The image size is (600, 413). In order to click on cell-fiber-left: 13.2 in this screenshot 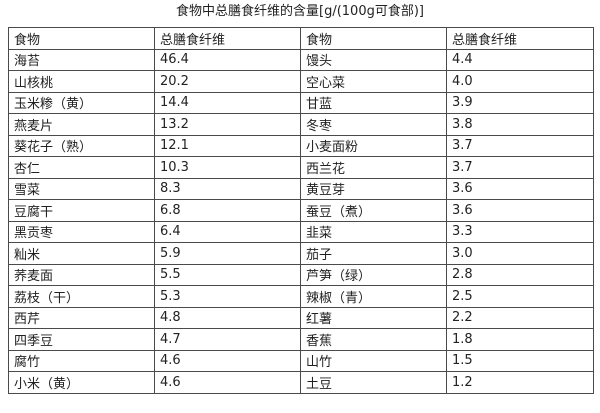, I will do `click(227, 124)`.